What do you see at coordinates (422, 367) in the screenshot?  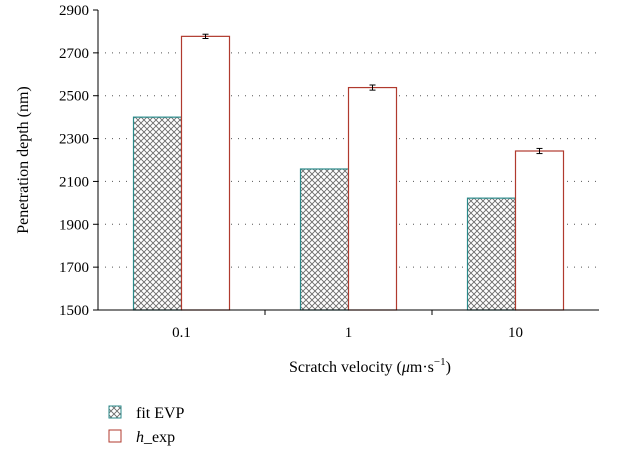 I see `x-axis-label-unit: m·s` at bounding box center [422, 367].